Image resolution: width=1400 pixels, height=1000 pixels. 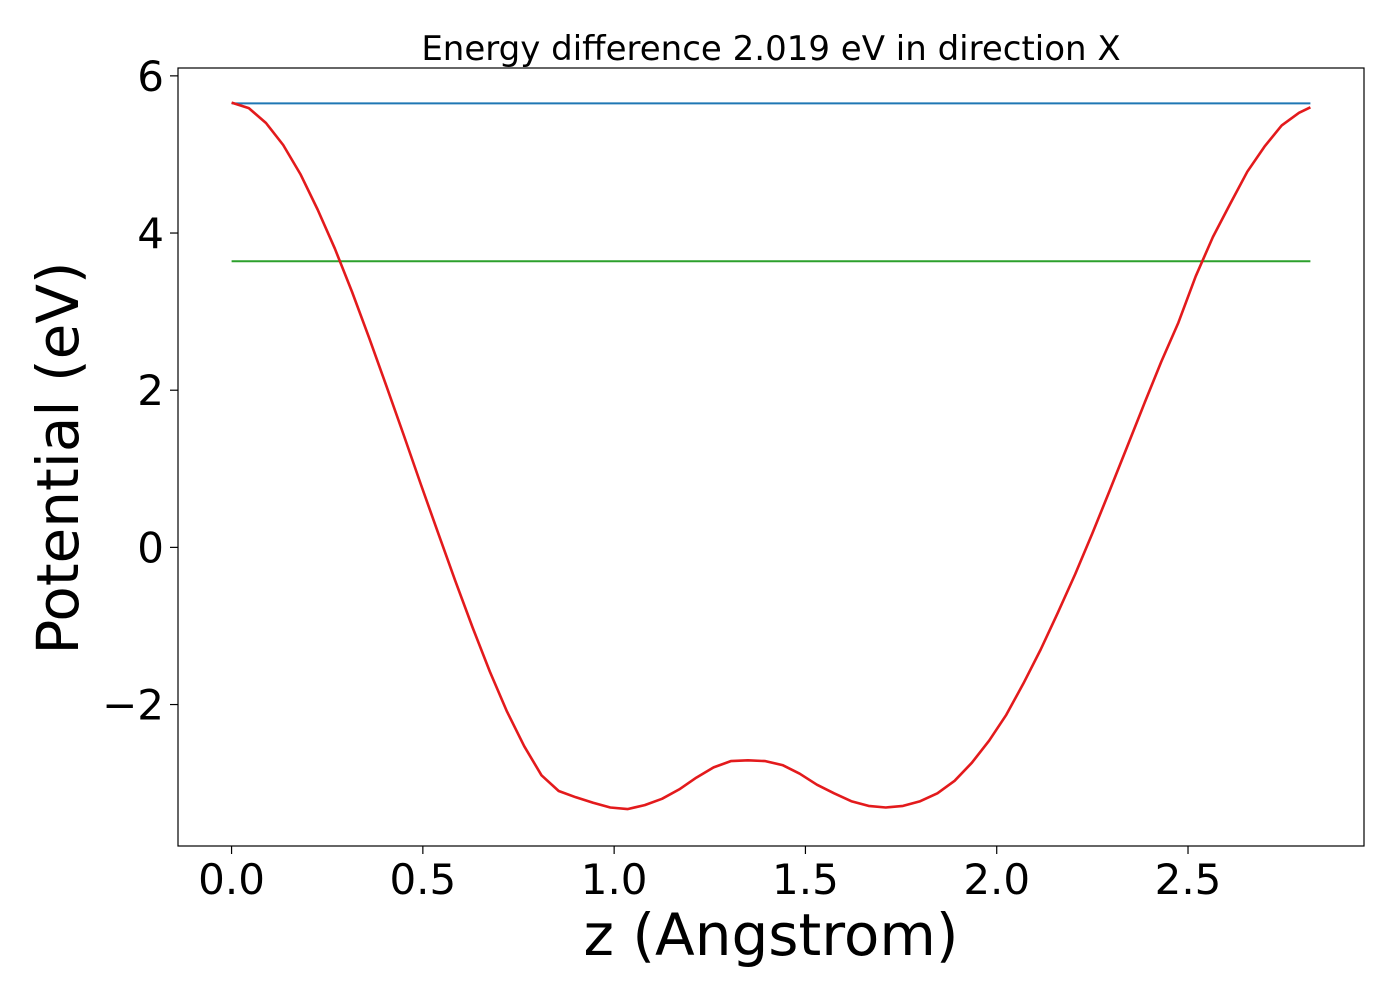 What do you see at coordinates (150, 76) in the screenshot?
I see `y-tick-label: 6` at bounding box center [150, 76].